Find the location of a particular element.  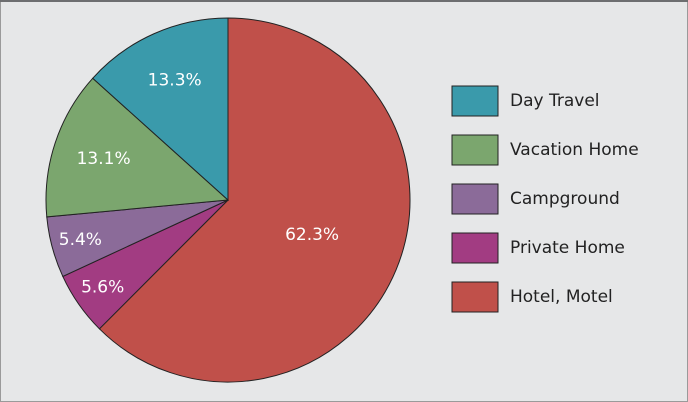

slice-label: 13.1% is located at coordinates (104, 159).